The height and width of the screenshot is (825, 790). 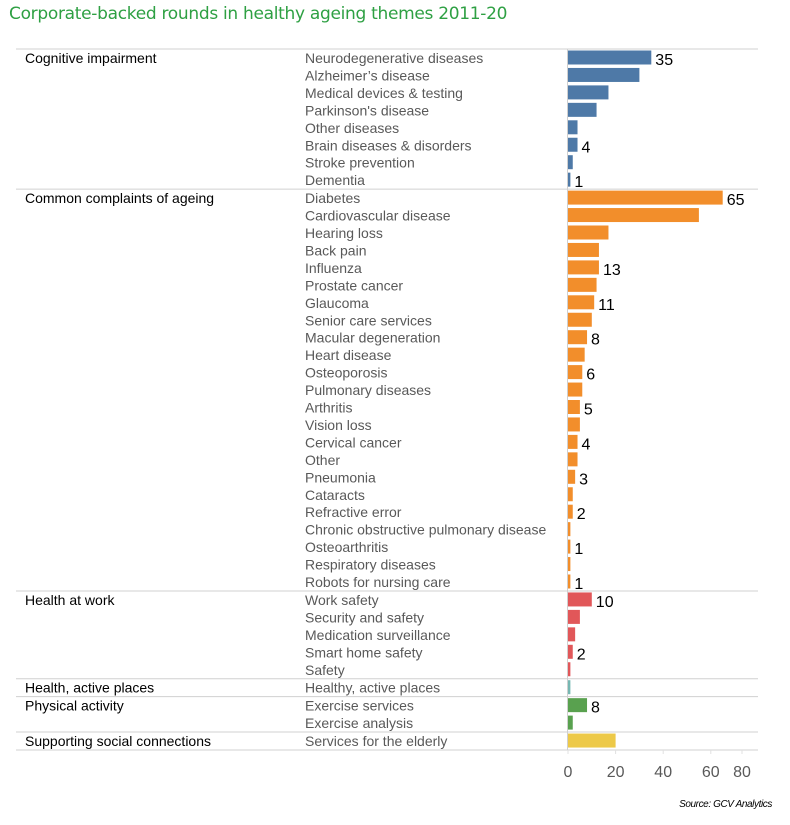 What do you see at coordinates (367, 75) in the screenshot?
I see `category-label: Alzheimer’s disease` at bounding box center [367, 75].